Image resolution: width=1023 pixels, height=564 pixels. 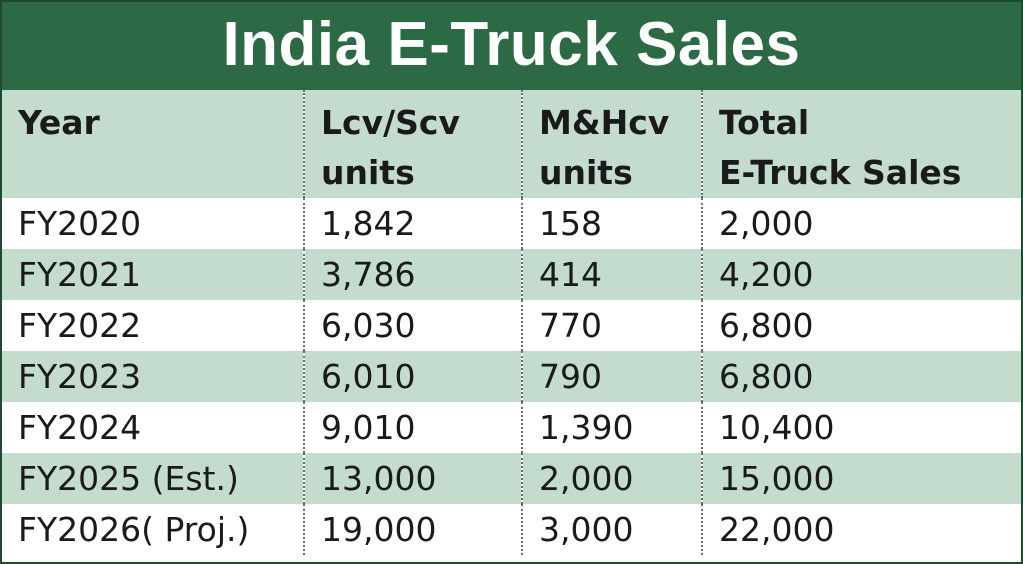 What do you see at coordinates (611, 427) in the screenshot?
I see `cell-mhcv: 1,390` at bounding box center [611, 427].